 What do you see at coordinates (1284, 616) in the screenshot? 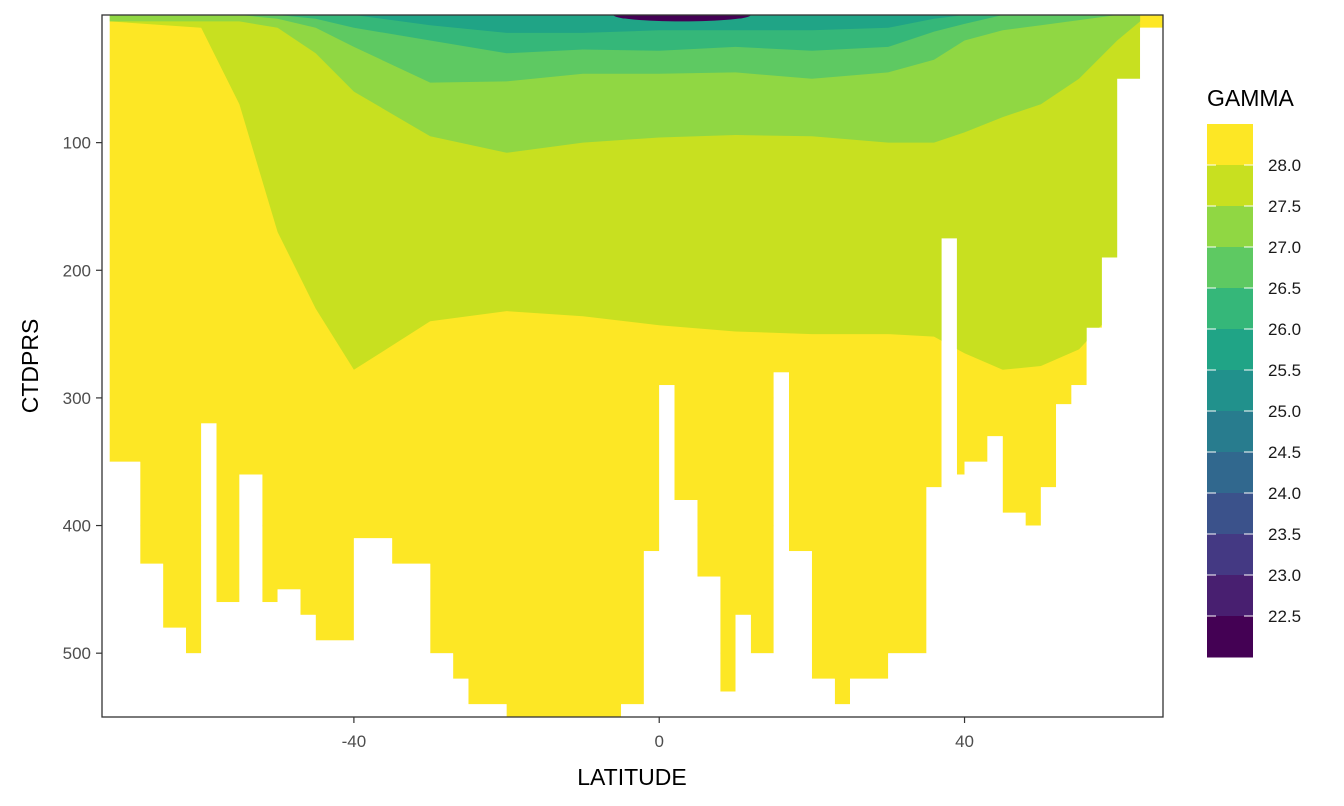
I see `legend-label: 22.5` at bounding box center [1284, 616].